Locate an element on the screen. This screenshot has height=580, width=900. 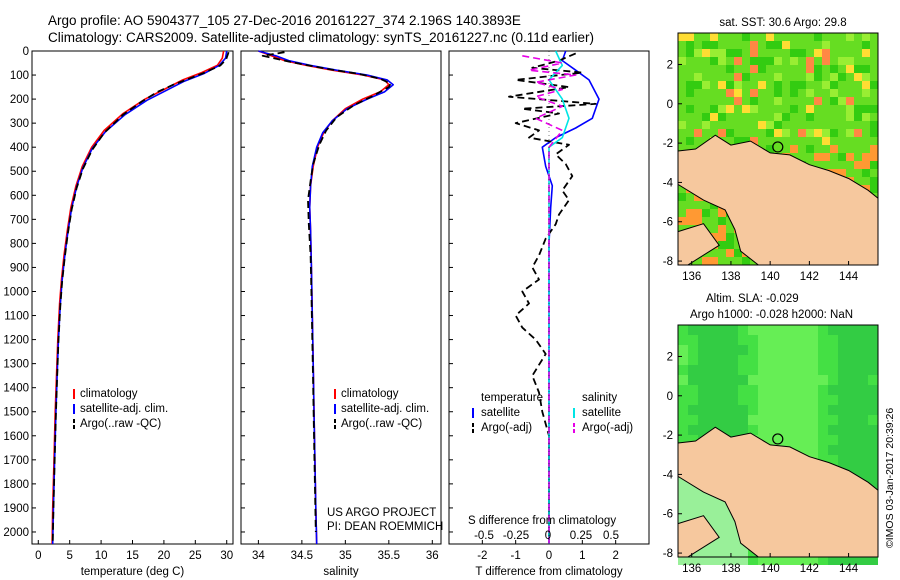
depth-tick-label: 400 is located at coordinates (19, 148).